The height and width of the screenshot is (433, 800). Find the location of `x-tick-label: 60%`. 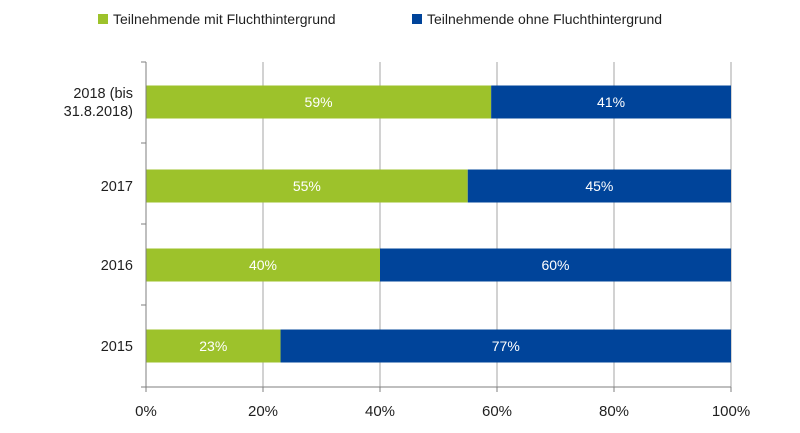

x-tick-label: 60% is located at coordinates (497, 411).